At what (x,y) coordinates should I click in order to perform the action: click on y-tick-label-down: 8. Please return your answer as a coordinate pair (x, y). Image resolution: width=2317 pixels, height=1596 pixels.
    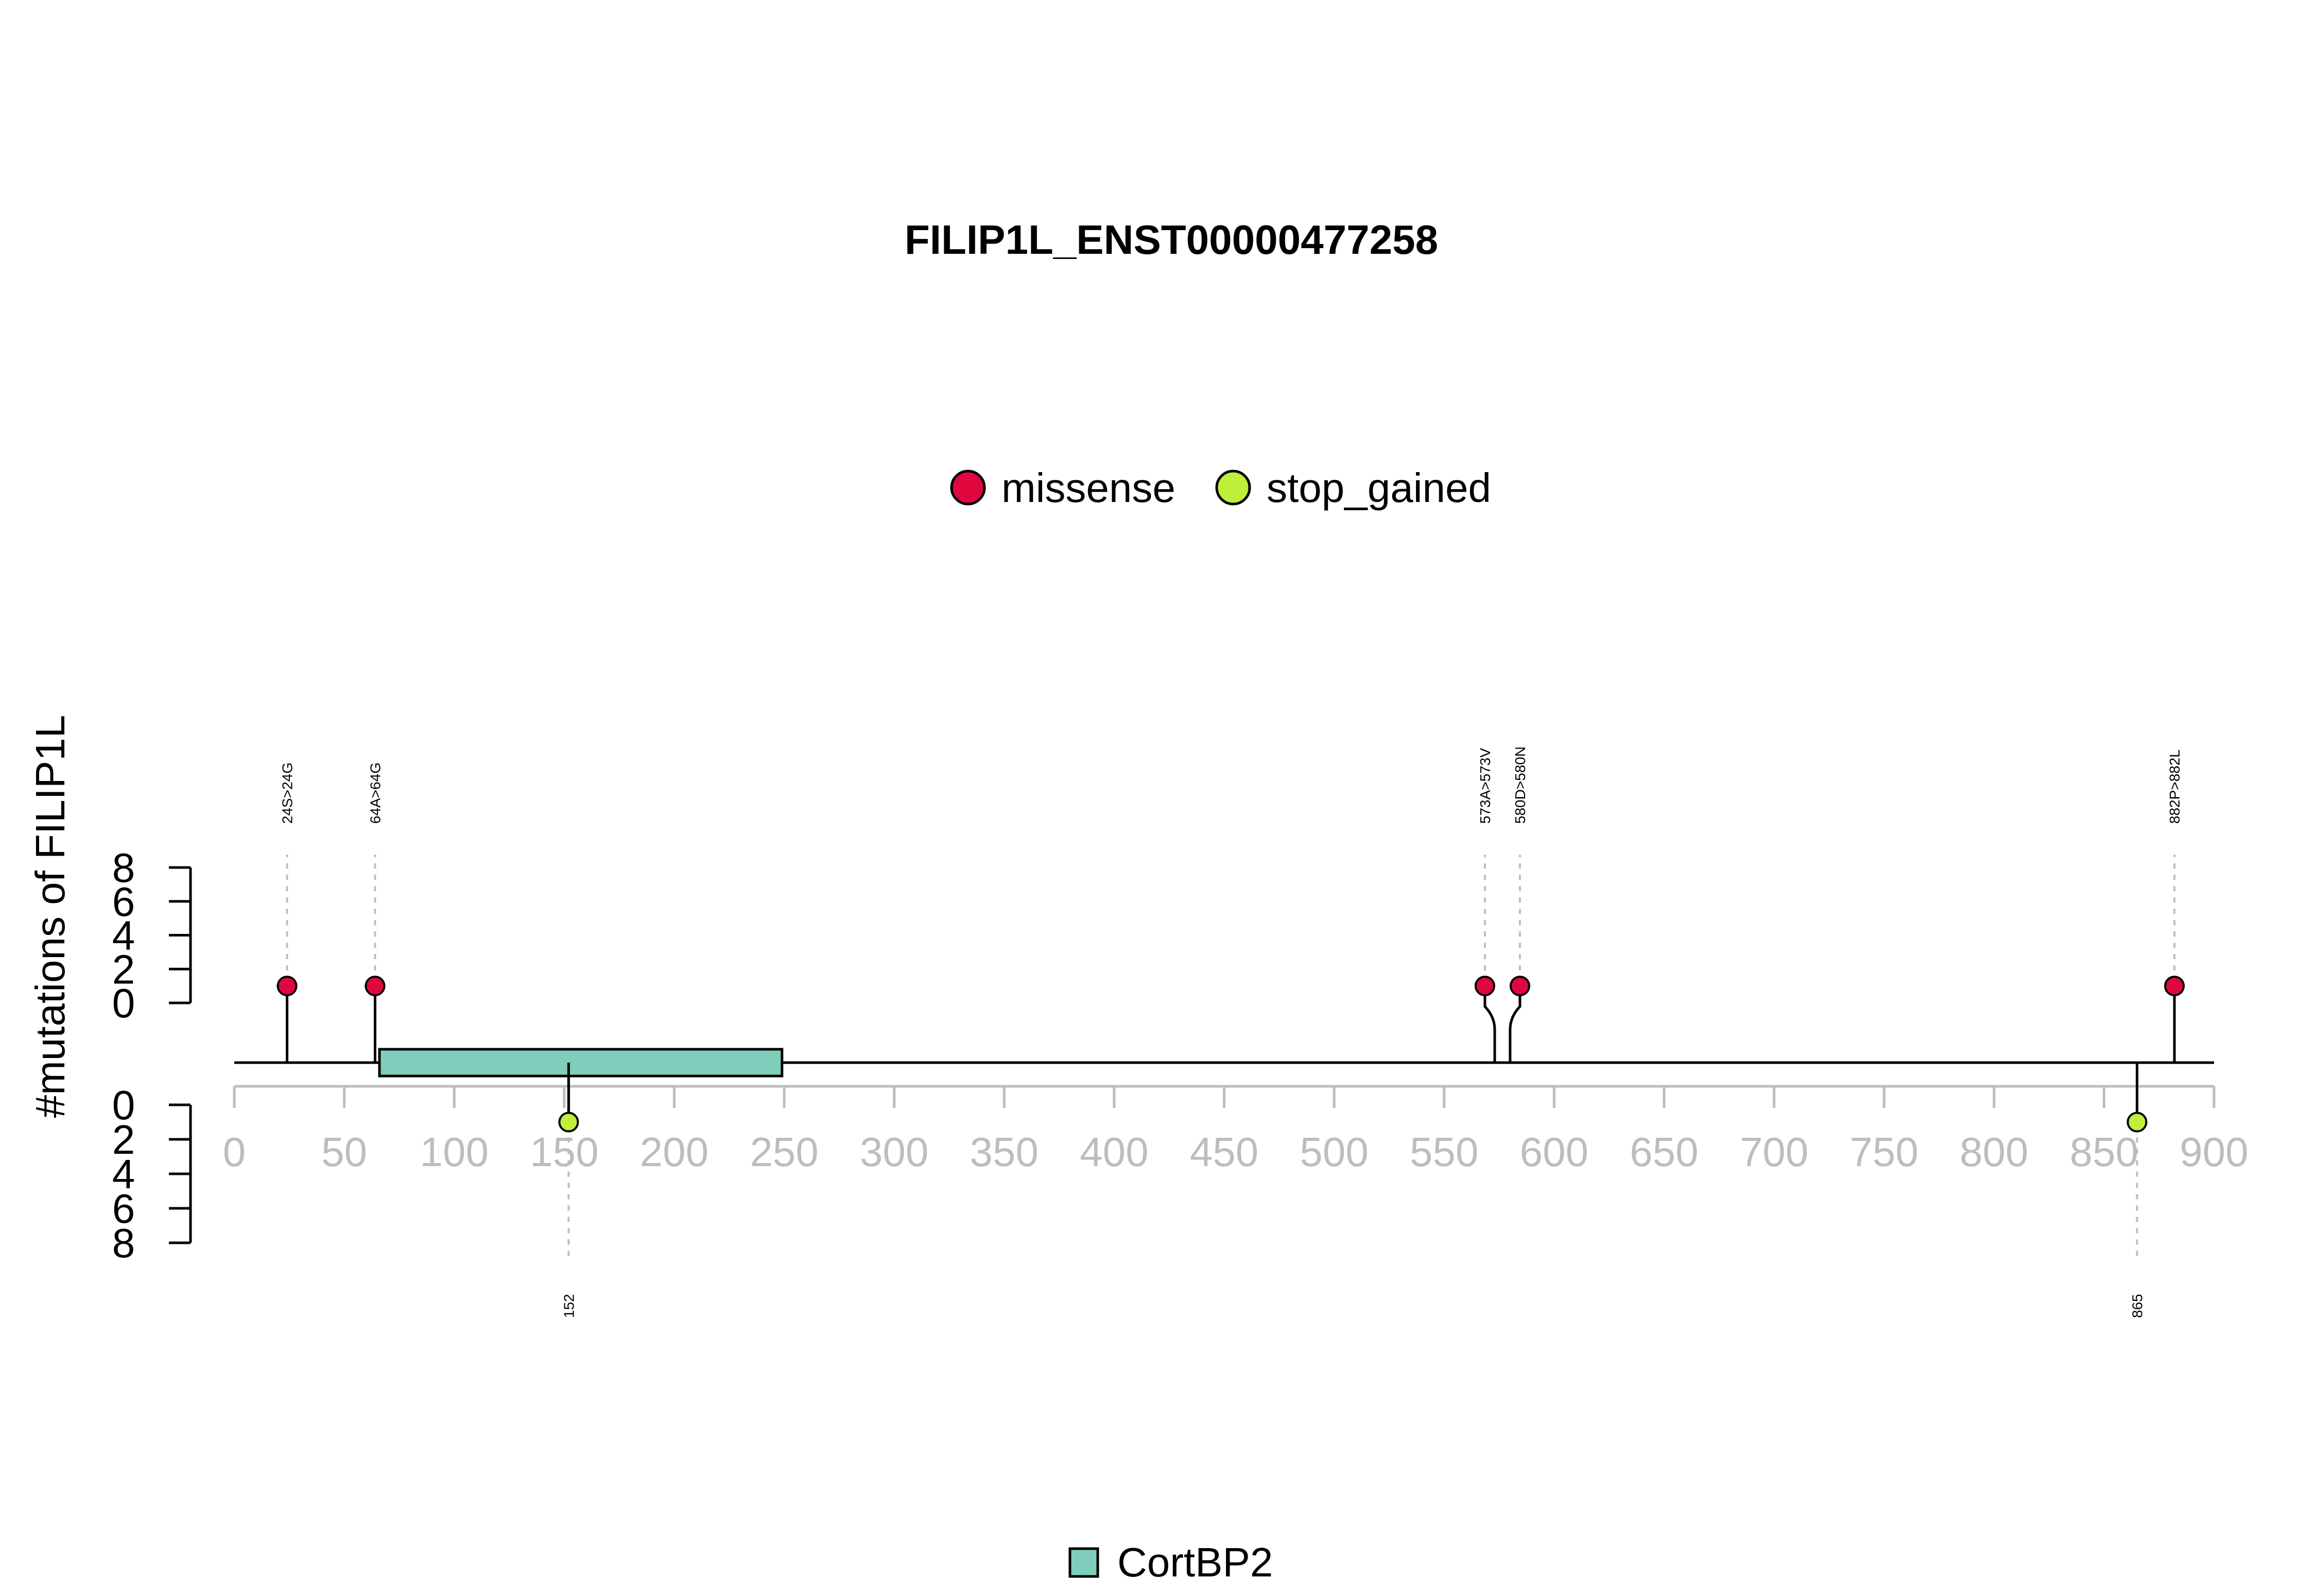
    Looking at the image, I should click on (123, 1243).